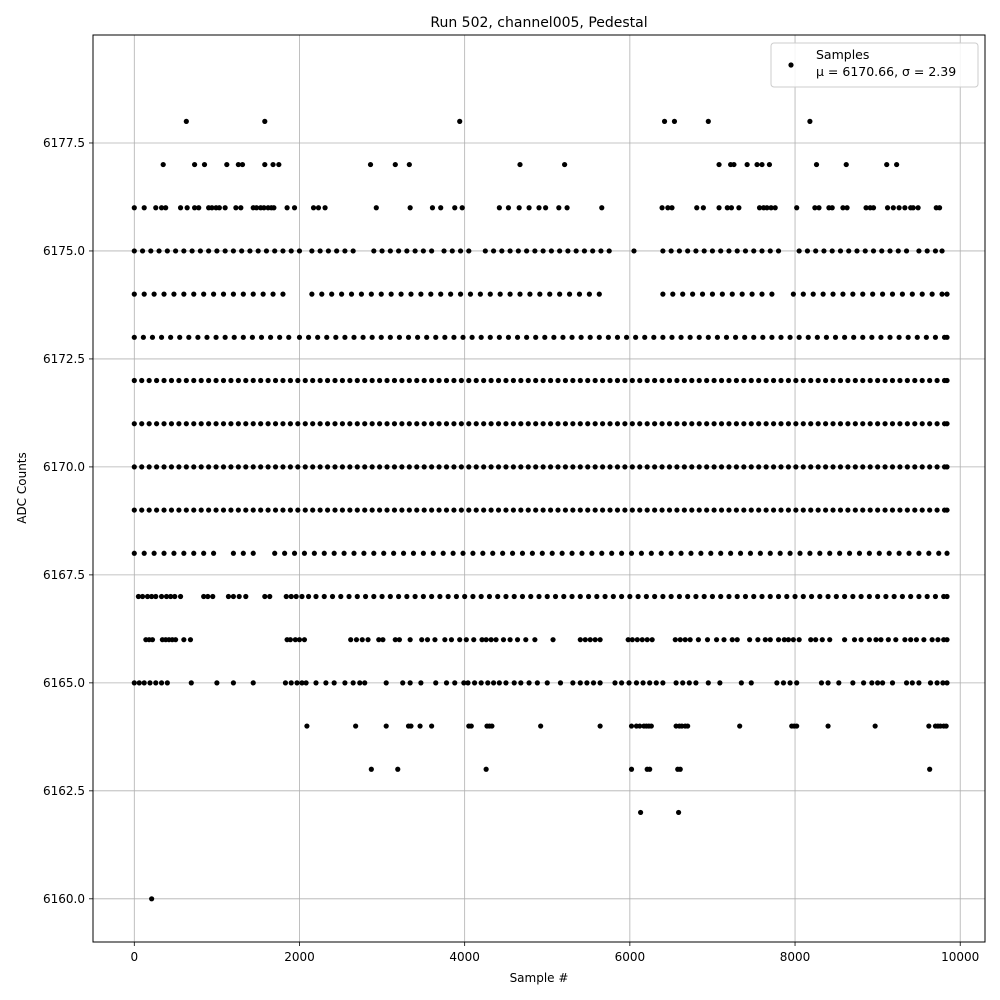  What do you see at coordinates (64, 683) in the screenshot?
I see `y-tick-label: 6165.0` at bounding box center [64, 683].